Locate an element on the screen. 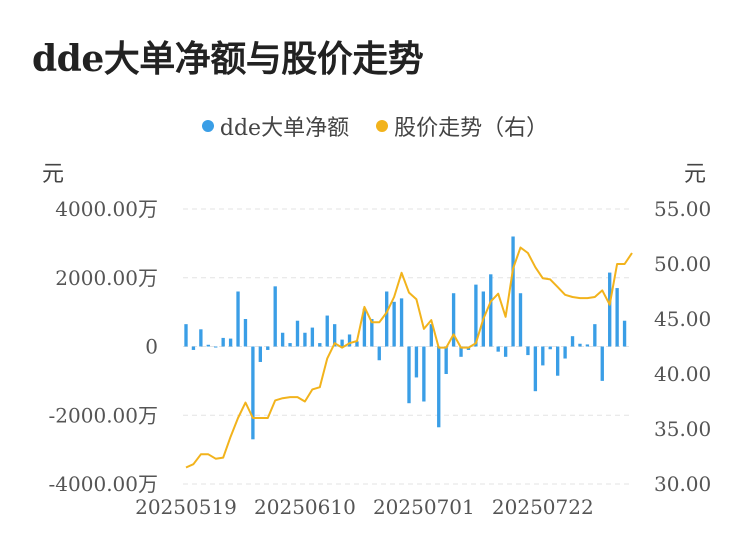 This screenshot has width=750, height=558. legend-item-dde: dde大单净额 is located at coordinates (275, 126).